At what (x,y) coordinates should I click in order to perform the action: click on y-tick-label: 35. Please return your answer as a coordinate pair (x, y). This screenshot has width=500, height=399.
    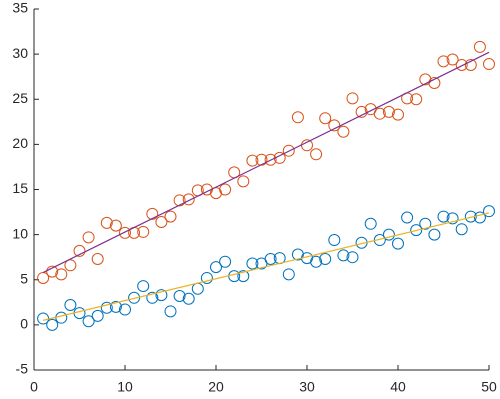
    Looking at the image, I should click on (20, 8).